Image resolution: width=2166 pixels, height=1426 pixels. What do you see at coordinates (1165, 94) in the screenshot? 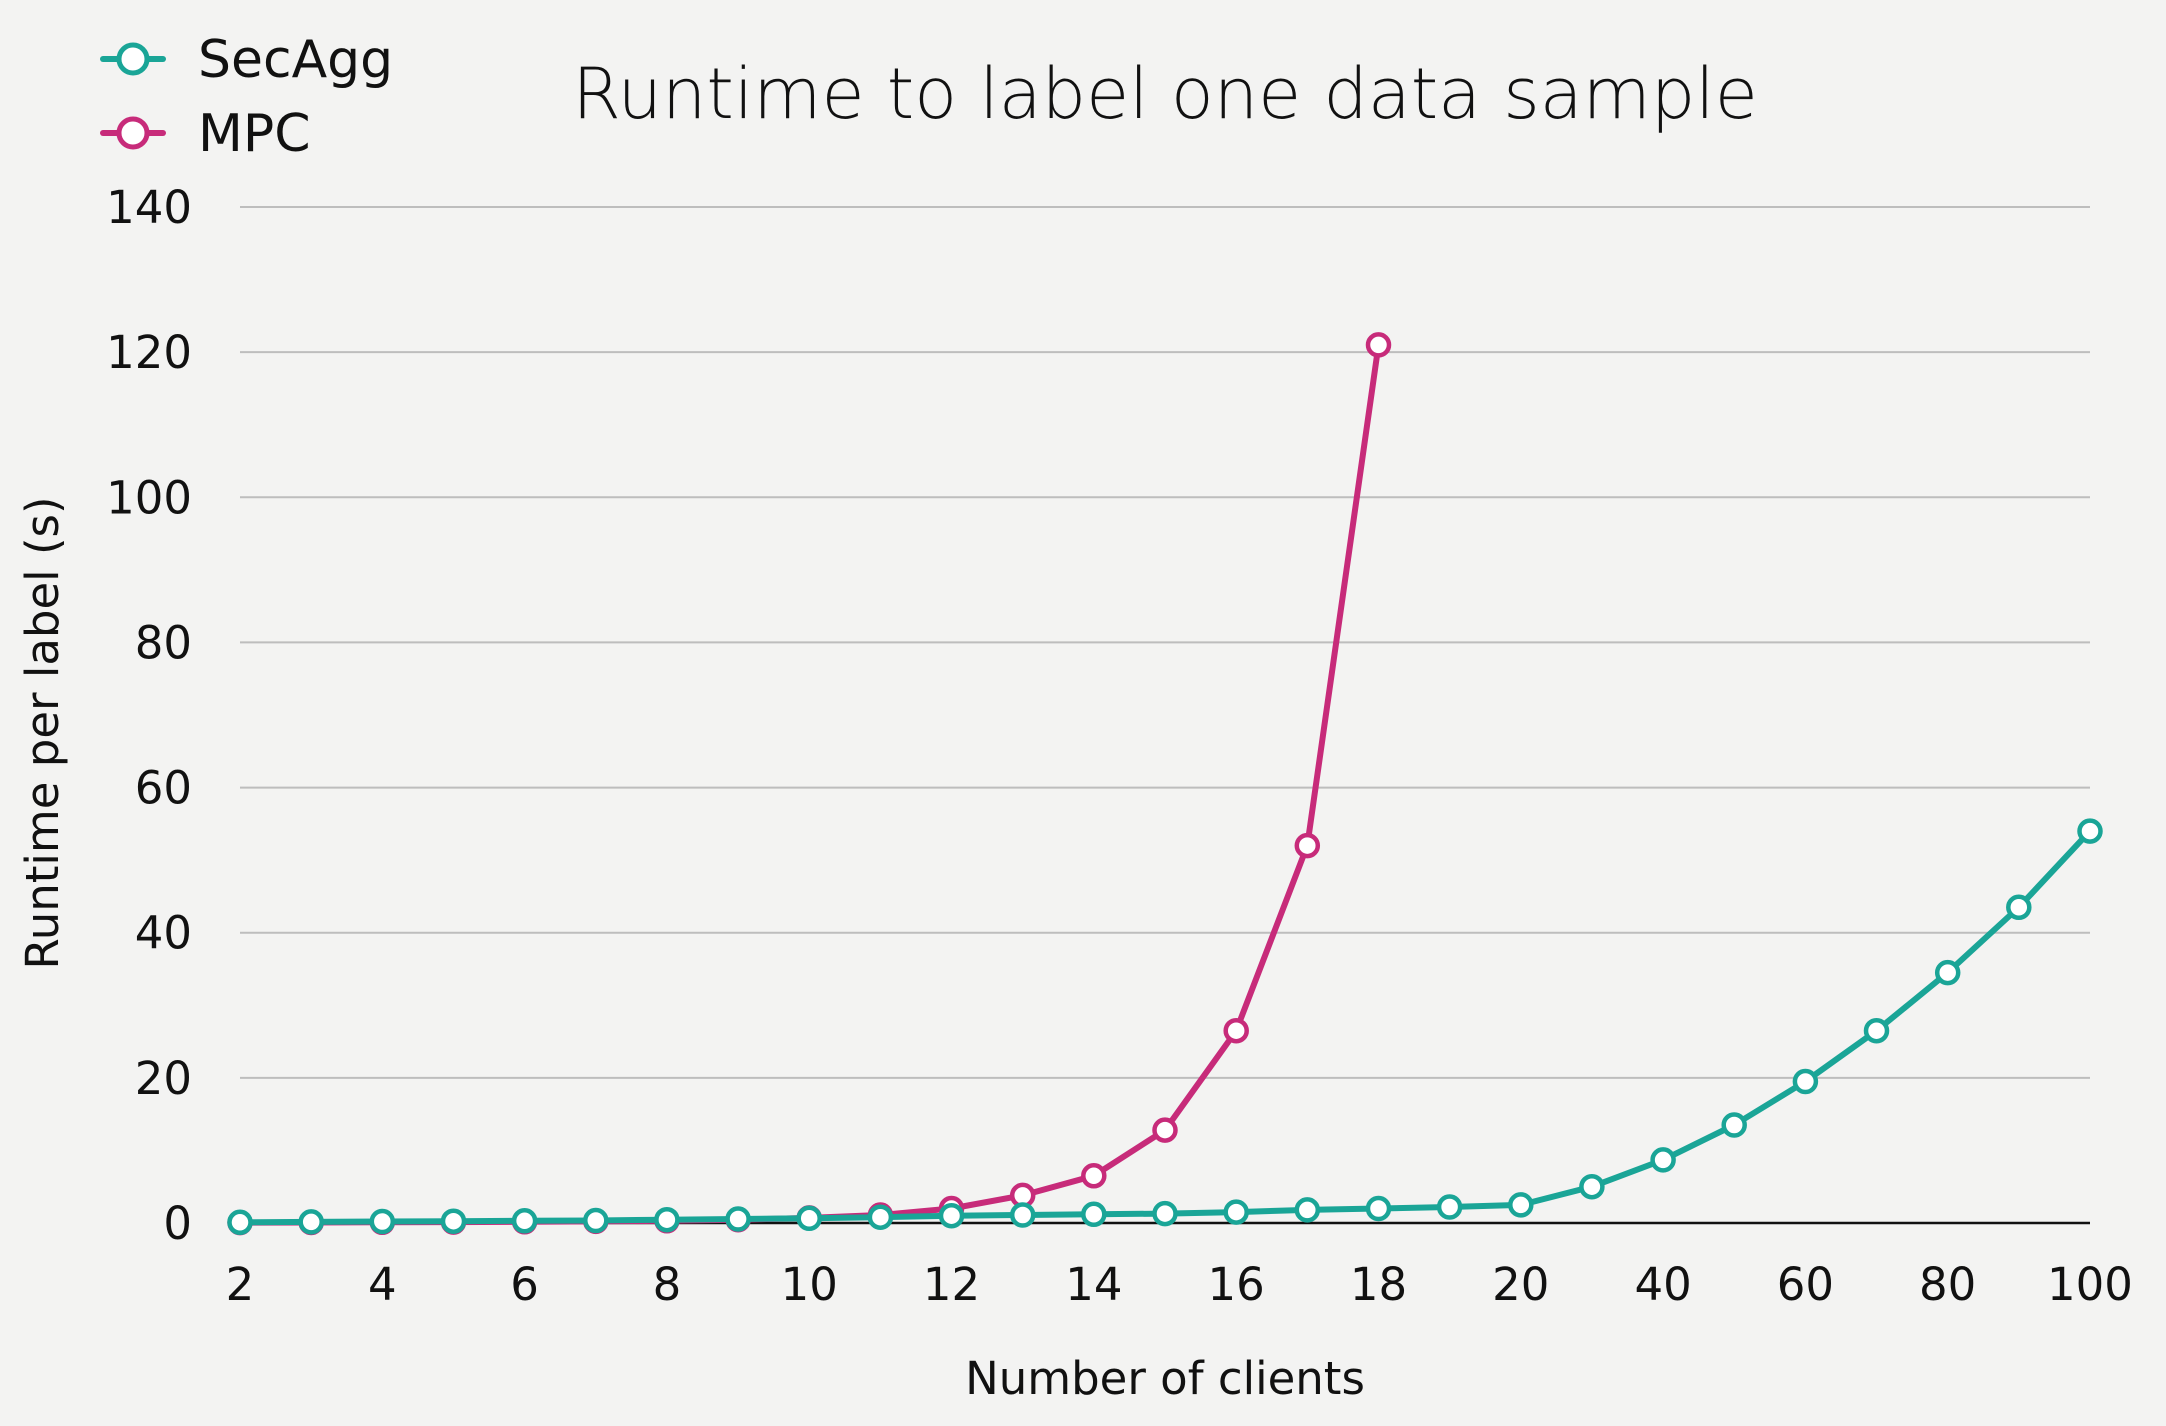
I see `chart-title: Runtime to label one data sample` at bounding box center [1165, 94].